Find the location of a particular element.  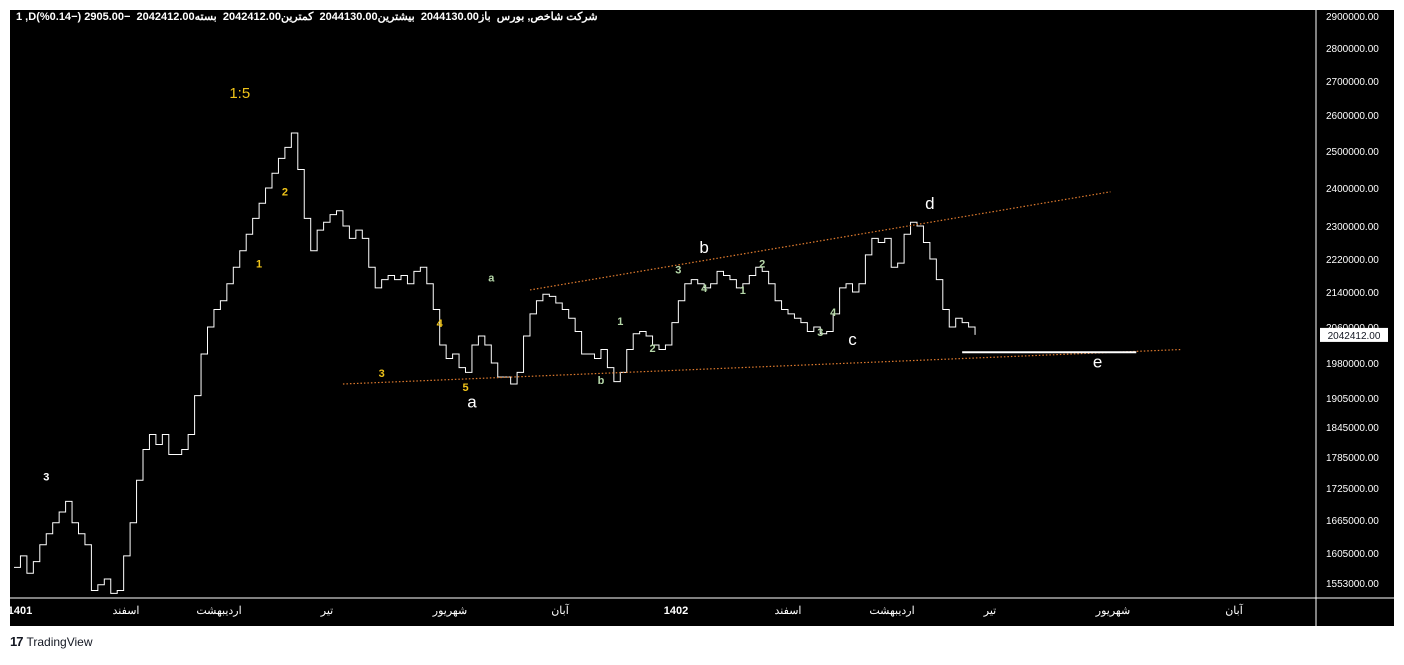

y-tick-label: 2140000.00 is located at coordinates (1352, 293).